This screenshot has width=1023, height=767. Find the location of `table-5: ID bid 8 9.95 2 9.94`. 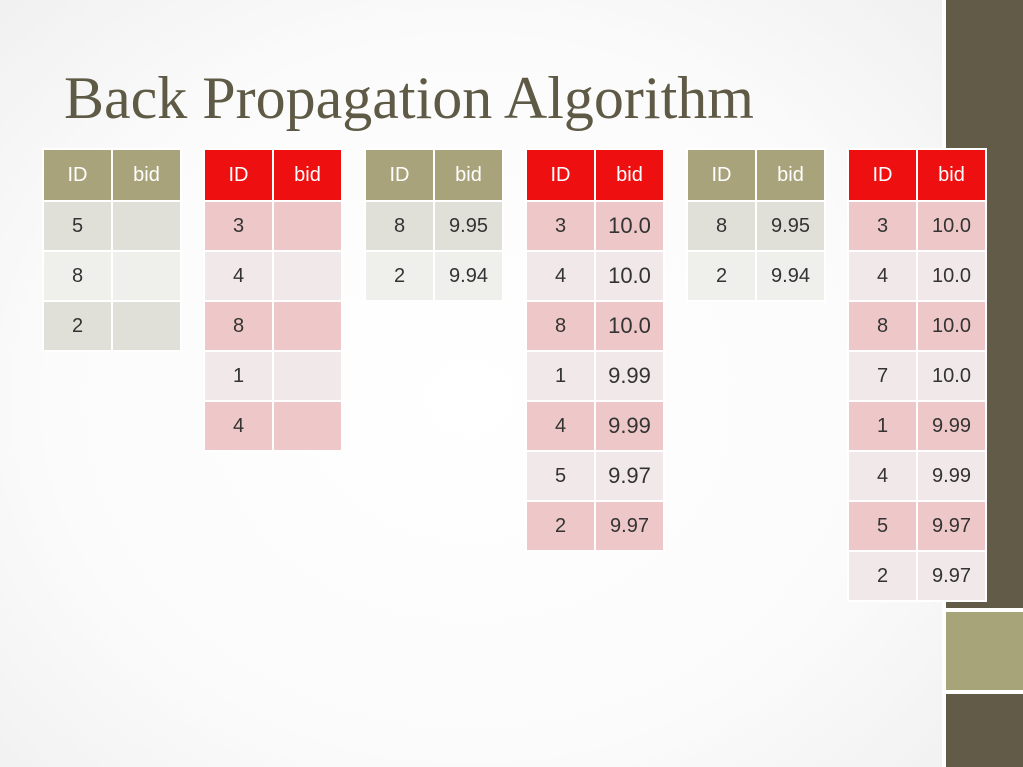

table-5: ID bid 8 9.95 2 9.94 is located at coordinates (756, 225).